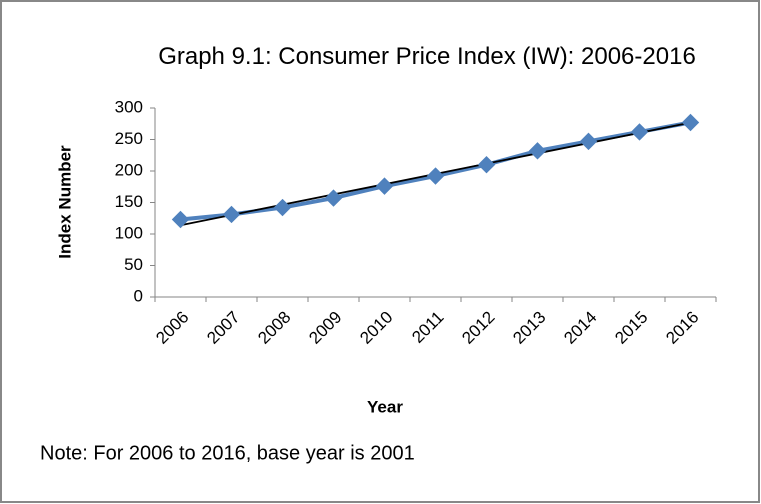 The height and width of the screenshot is (504, 761). What do you see at coordinates (427, 327) in the screenshot?
I see `x-tick-label: 2011` at bounding box center [427, 327].